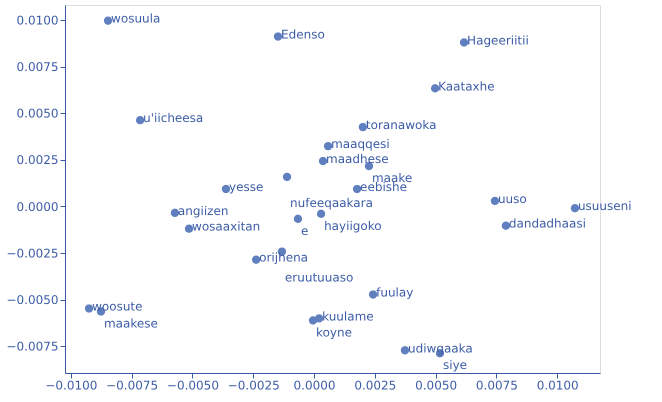  What do you see at coordinates (37, 113) in the screenshot?
I see `y-tick-label: 0.0050` at bounding box center [37, 113].